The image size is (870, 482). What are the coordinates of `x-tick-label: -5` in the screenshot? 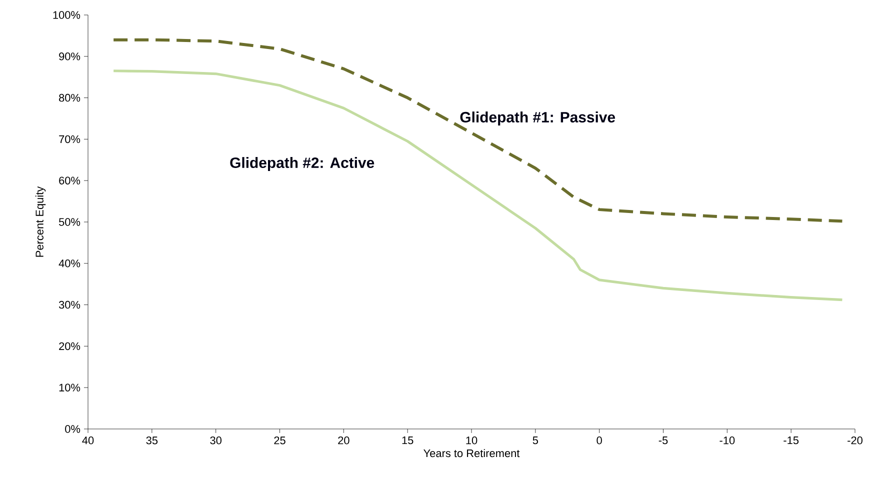 It's located at (663, 440).